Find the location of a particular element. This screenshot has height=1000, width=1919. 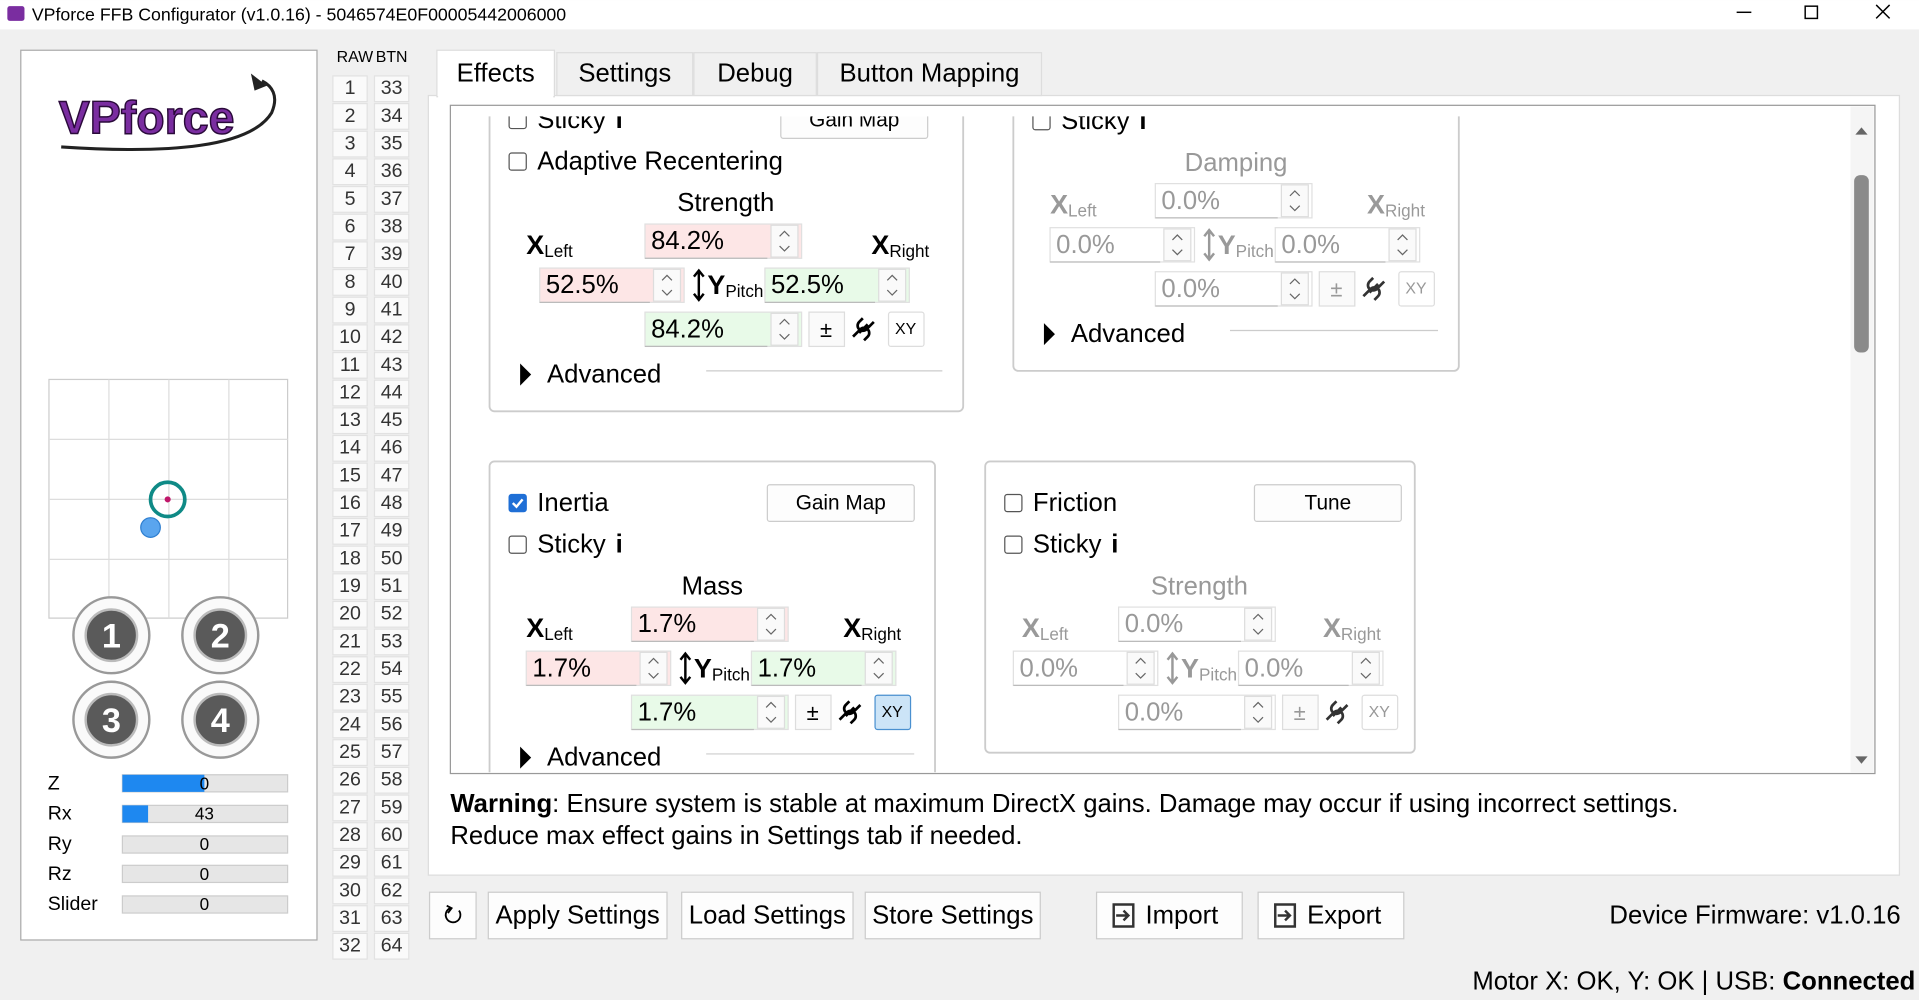

sign-label: ± is located at coordinates (1336, 288).